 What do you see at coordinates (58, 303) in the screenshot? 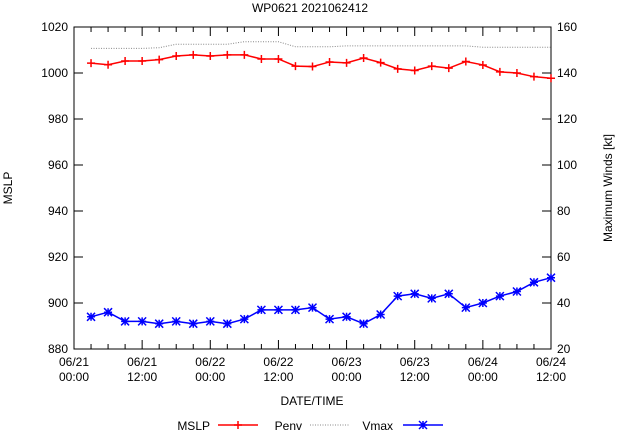
I see `y-tick-label: 900` at bounding box center [58, 303].